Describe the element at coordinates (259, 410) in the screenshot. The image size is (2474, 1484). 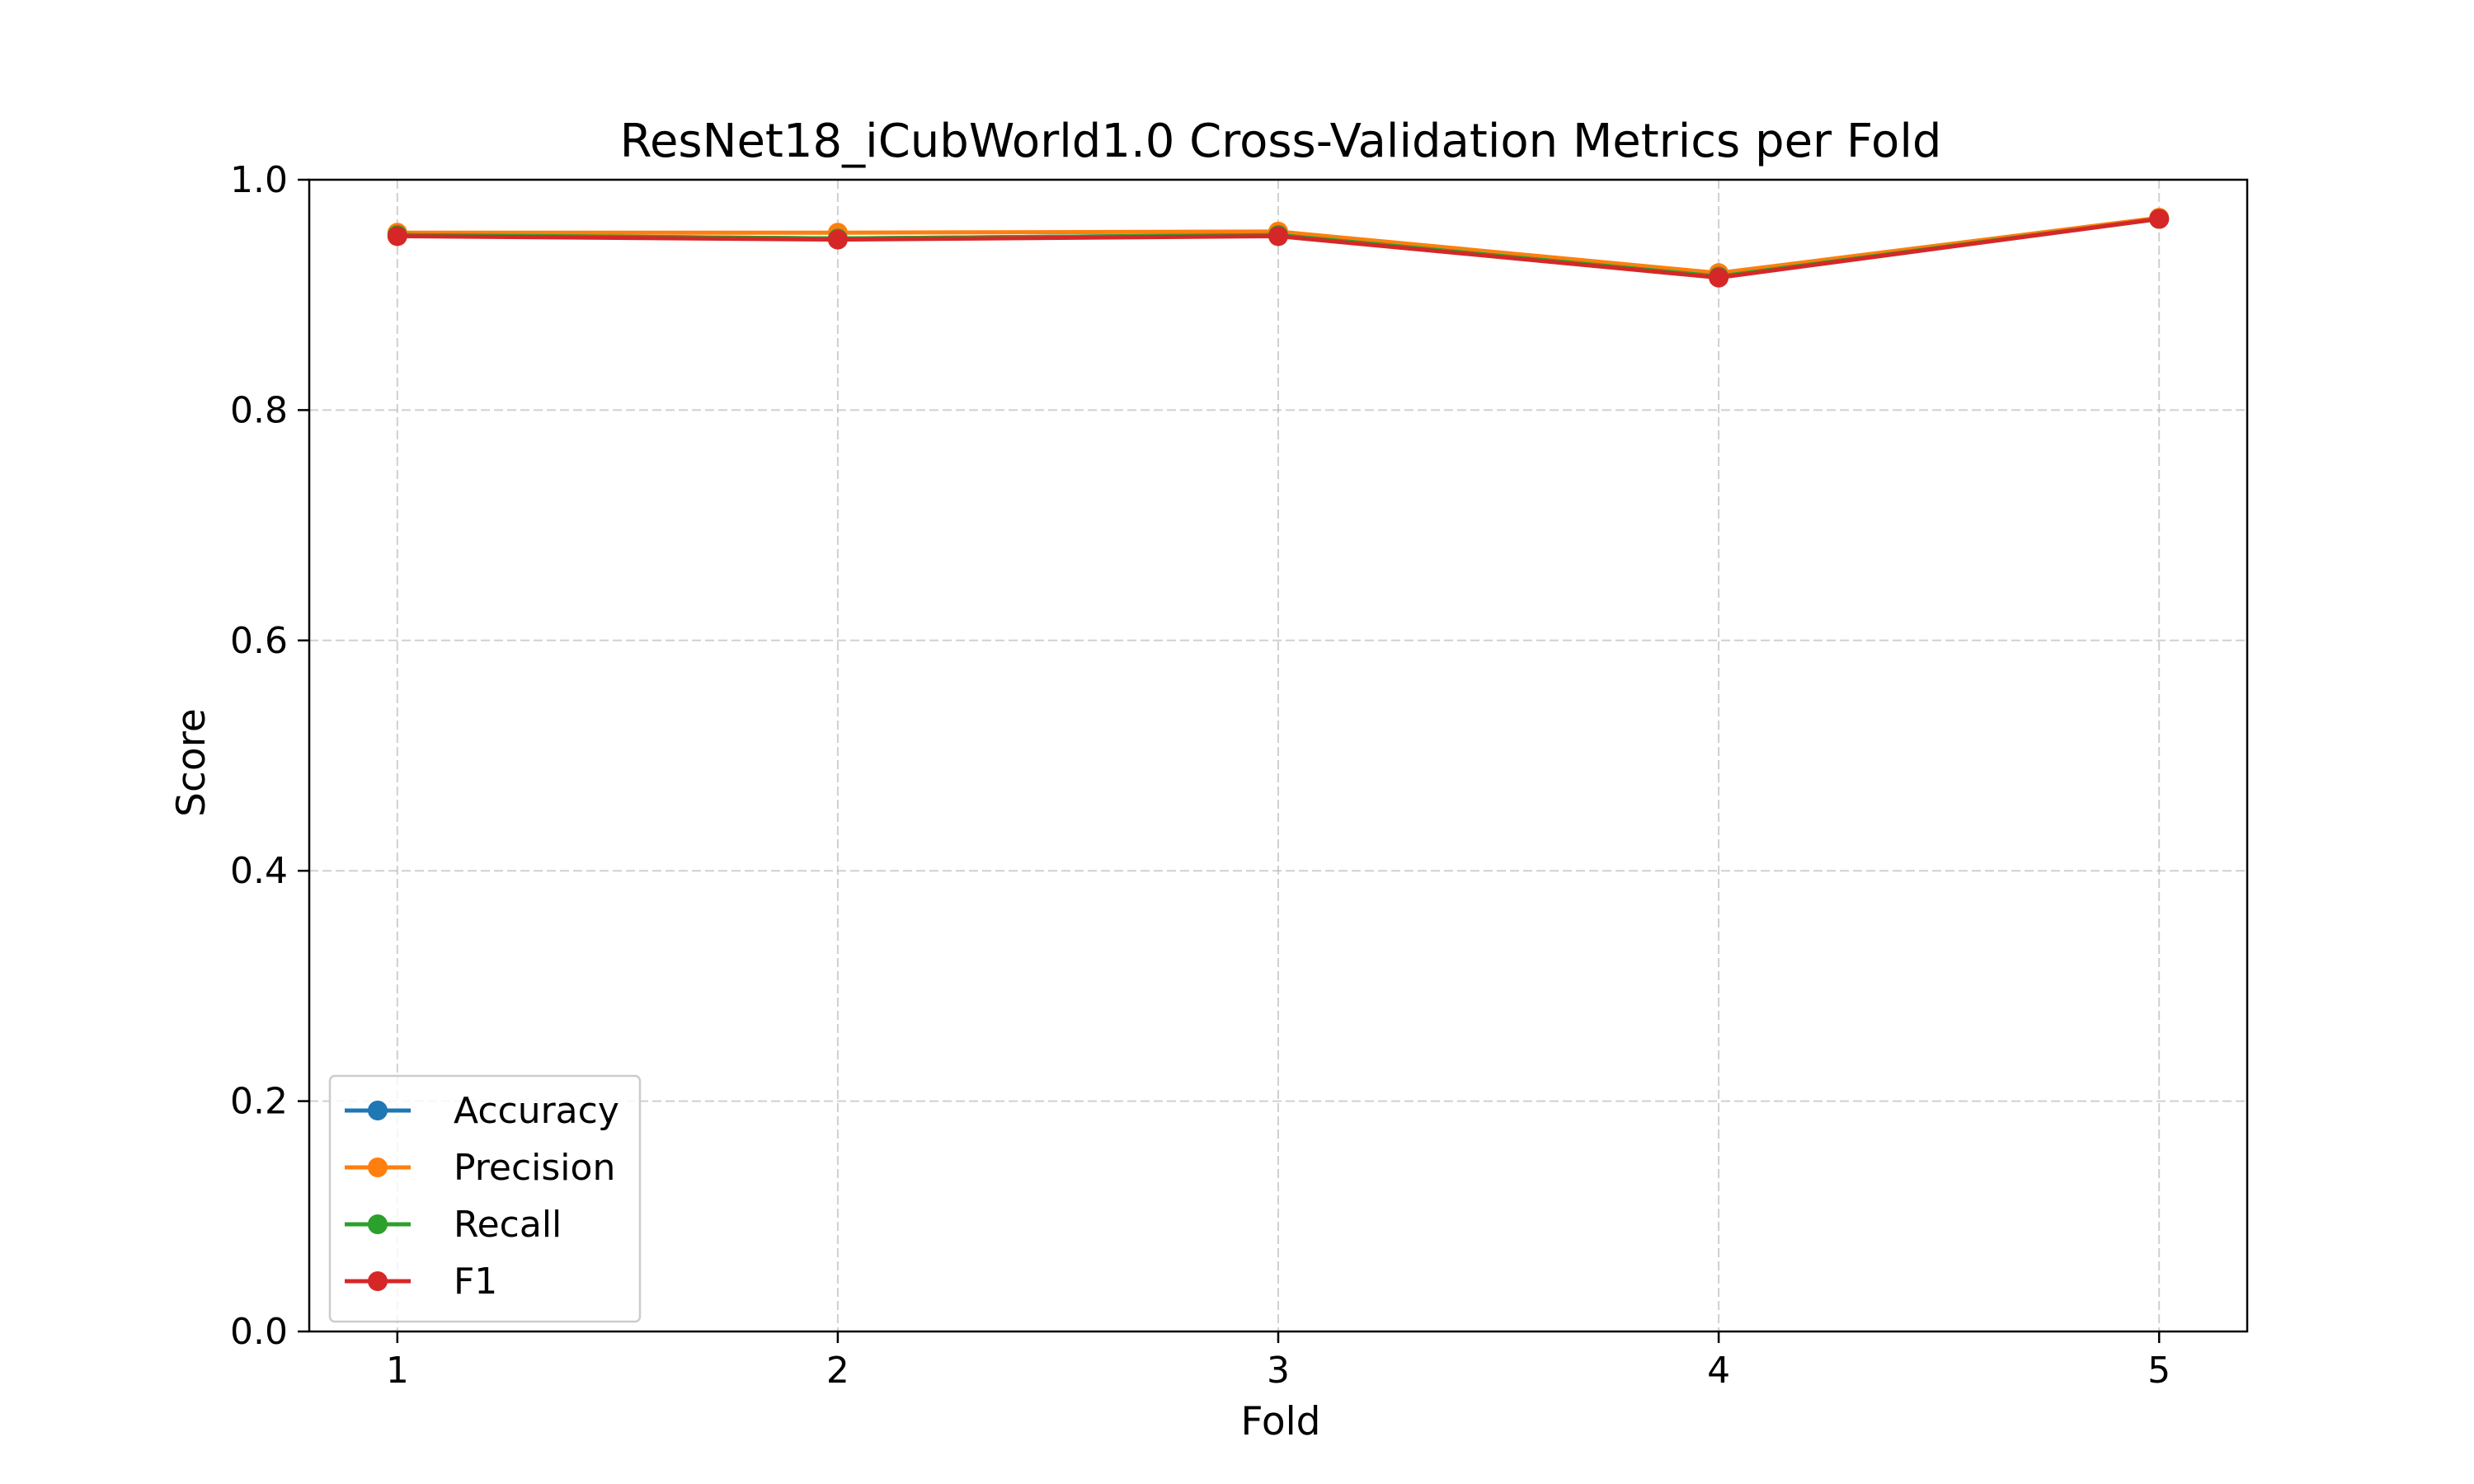
I see `y-tick-label: 0.8` at that location.